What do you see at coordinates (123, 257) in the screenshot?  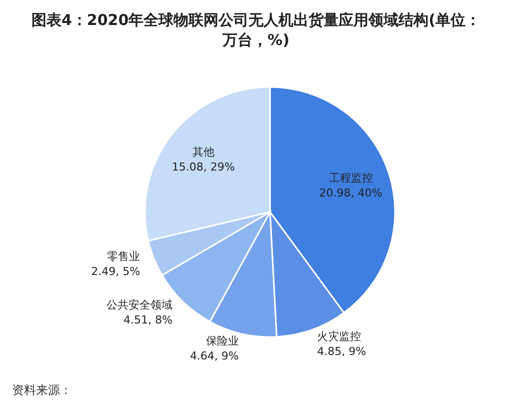 I see `slice-label: 零售业` at bounding box center [123, 257].